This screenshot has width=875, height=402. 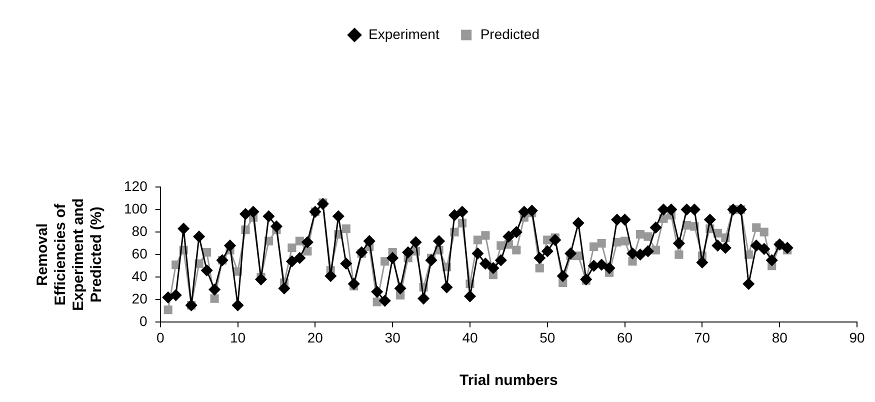 What do you see at coordinates (70, 254) in the screenshot?
I see `y-axis-title: Removal Efficiencies of Experiment and Predicted (%)` at bounding box center [70, 254].